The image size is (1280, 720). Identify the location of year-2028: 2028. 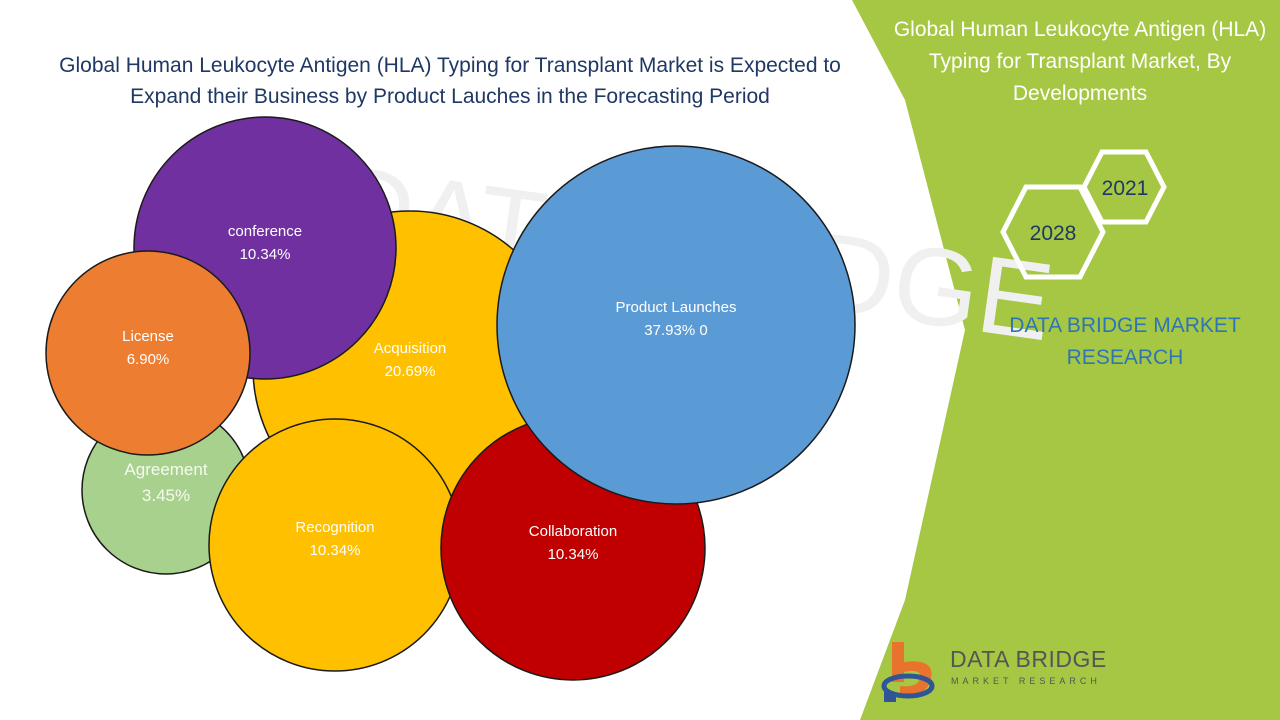
(1053, 233).